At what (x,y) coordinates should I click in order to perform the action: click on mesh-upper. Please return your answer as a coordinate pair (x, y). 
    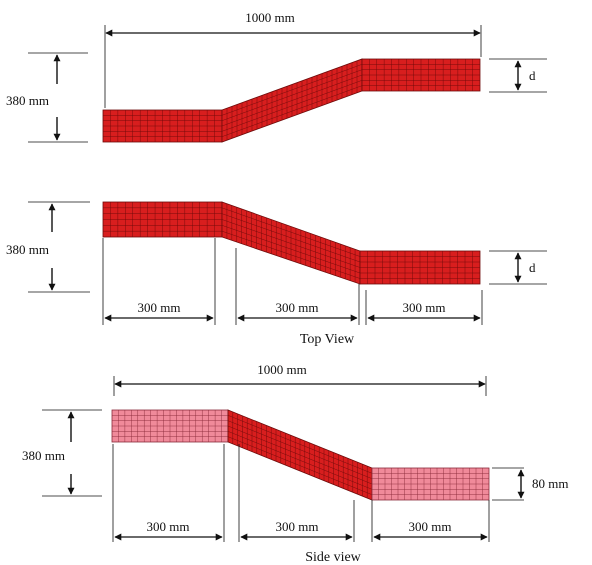
    Looking at the image, I should click on (291, 100).